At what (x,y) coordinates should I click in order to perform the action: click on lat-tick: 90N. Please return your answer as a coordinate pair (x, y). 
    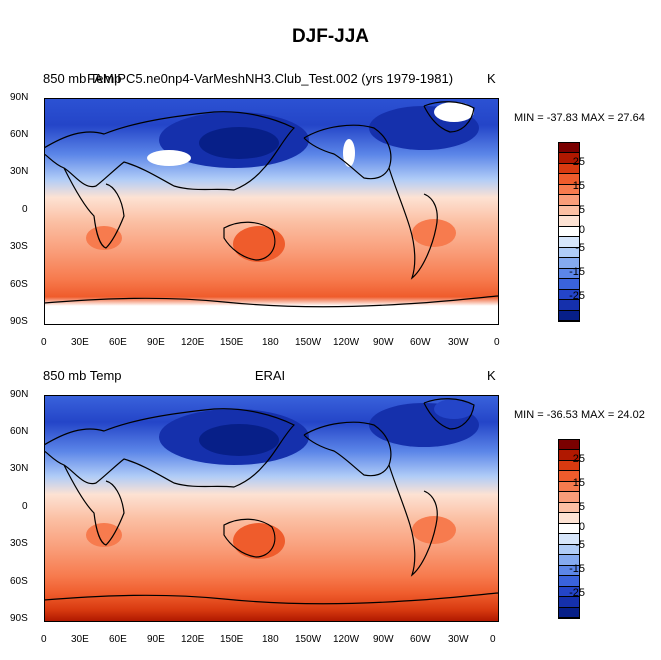
    Looking at the image, I should click on (19, 97).